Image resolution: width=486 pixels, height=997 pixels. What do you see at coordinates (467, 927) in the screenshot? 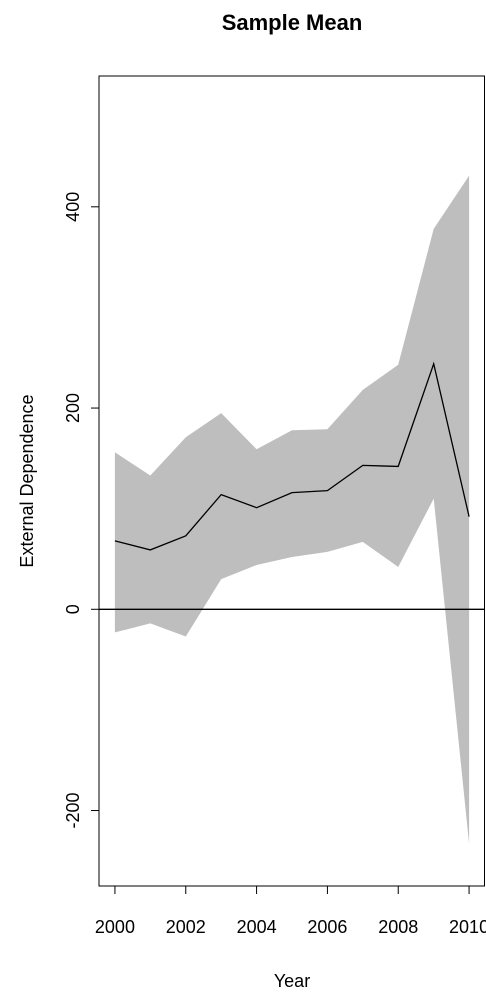
I see `x-tick-label: 2010` at bounding box center [467, 927].